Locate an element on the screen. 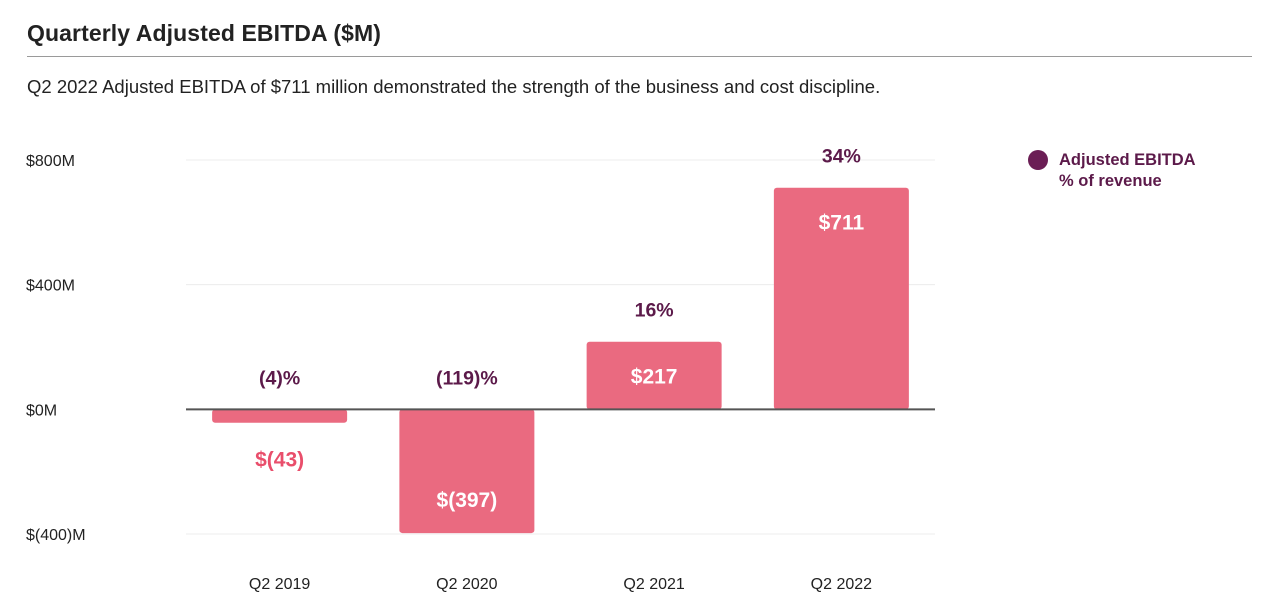  bar-value-label: $(43) is located at coordinates (279, 460).